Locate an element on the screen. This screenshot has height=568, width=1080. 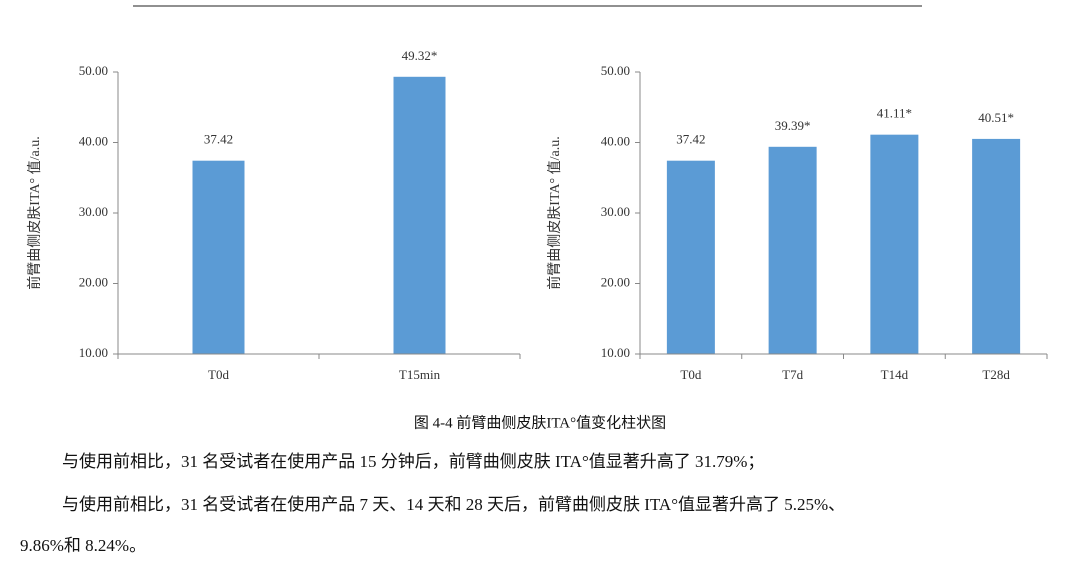
value-label: 49.32* is located at coordinates (420, 55).